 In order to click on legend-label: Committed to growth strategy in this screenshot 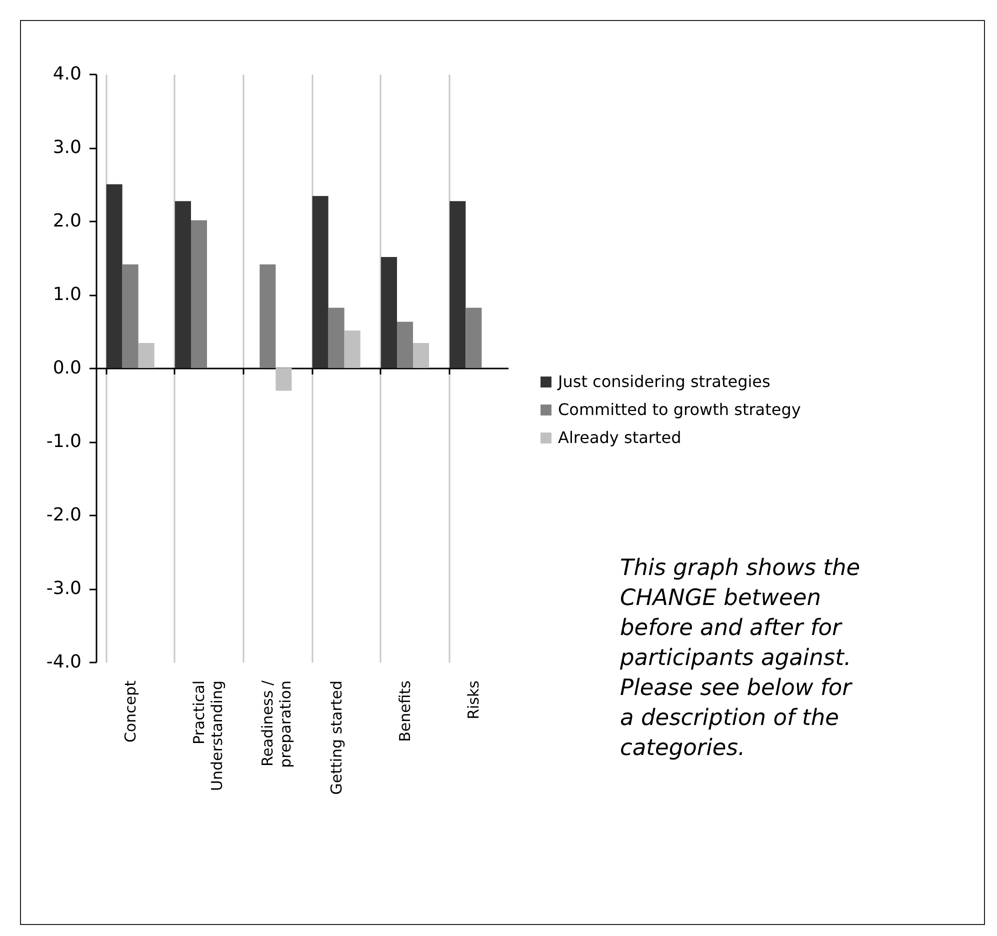, I will do `click(679, 409)`.